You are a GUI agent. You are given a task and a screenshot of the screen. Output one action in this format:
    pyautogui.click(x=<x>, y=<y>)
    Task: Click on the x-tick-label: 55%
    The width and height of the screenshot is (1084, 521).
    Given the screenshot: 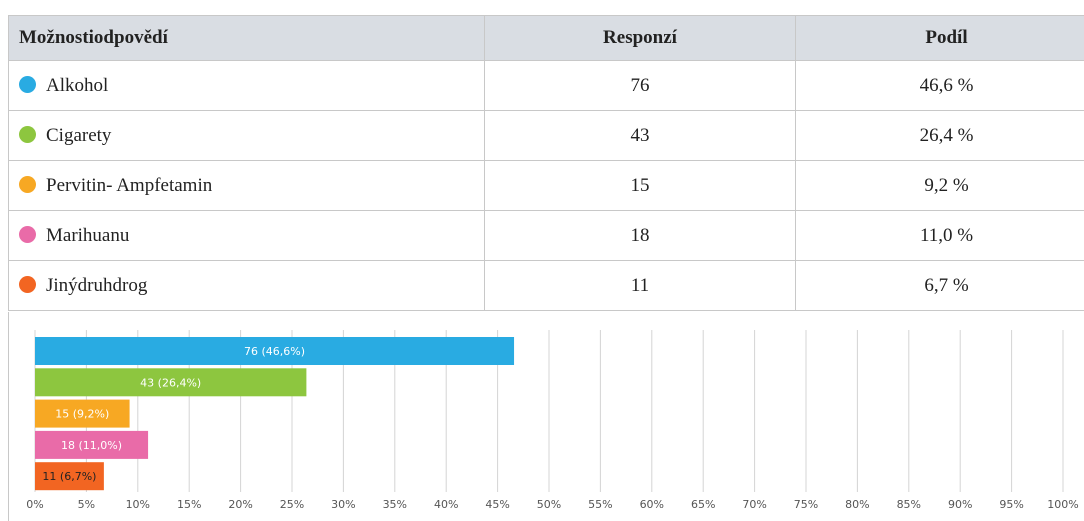 What is the action you would take?
    pyautogui.click(x=600, y=504)
    